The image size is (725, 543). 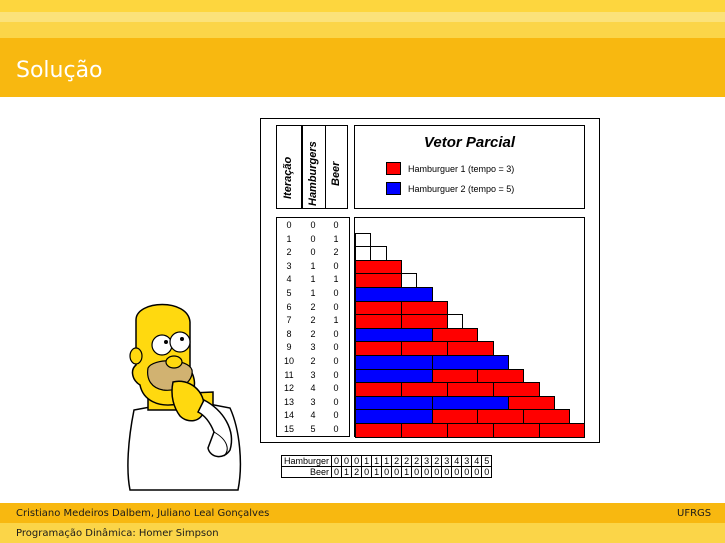 What do you see at coordinates (336, 252) in the screenshot?
I see `cell-beer: 2` at bounding box center [336, 252].